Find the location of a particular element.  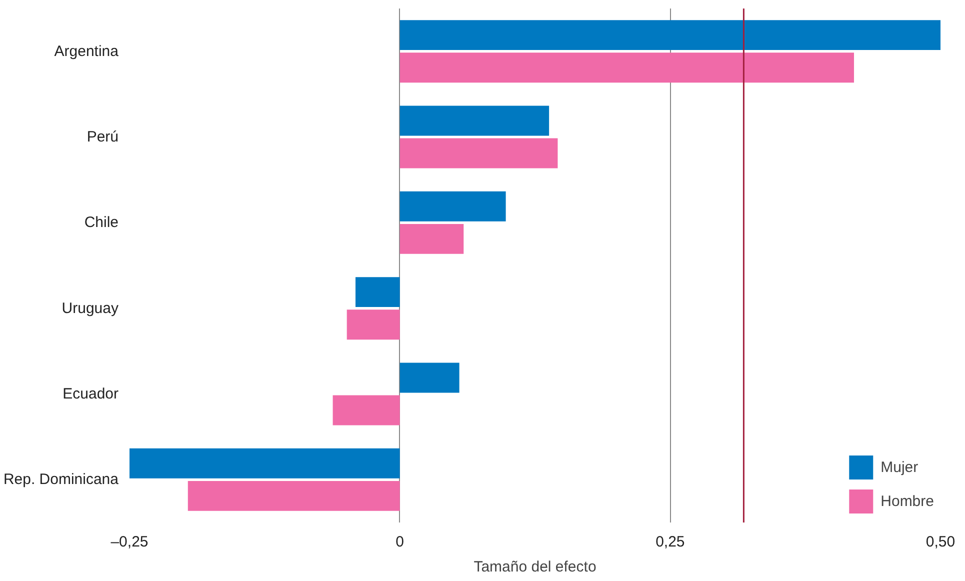

legend-label: Mujer is located at coordinates (899, 467).